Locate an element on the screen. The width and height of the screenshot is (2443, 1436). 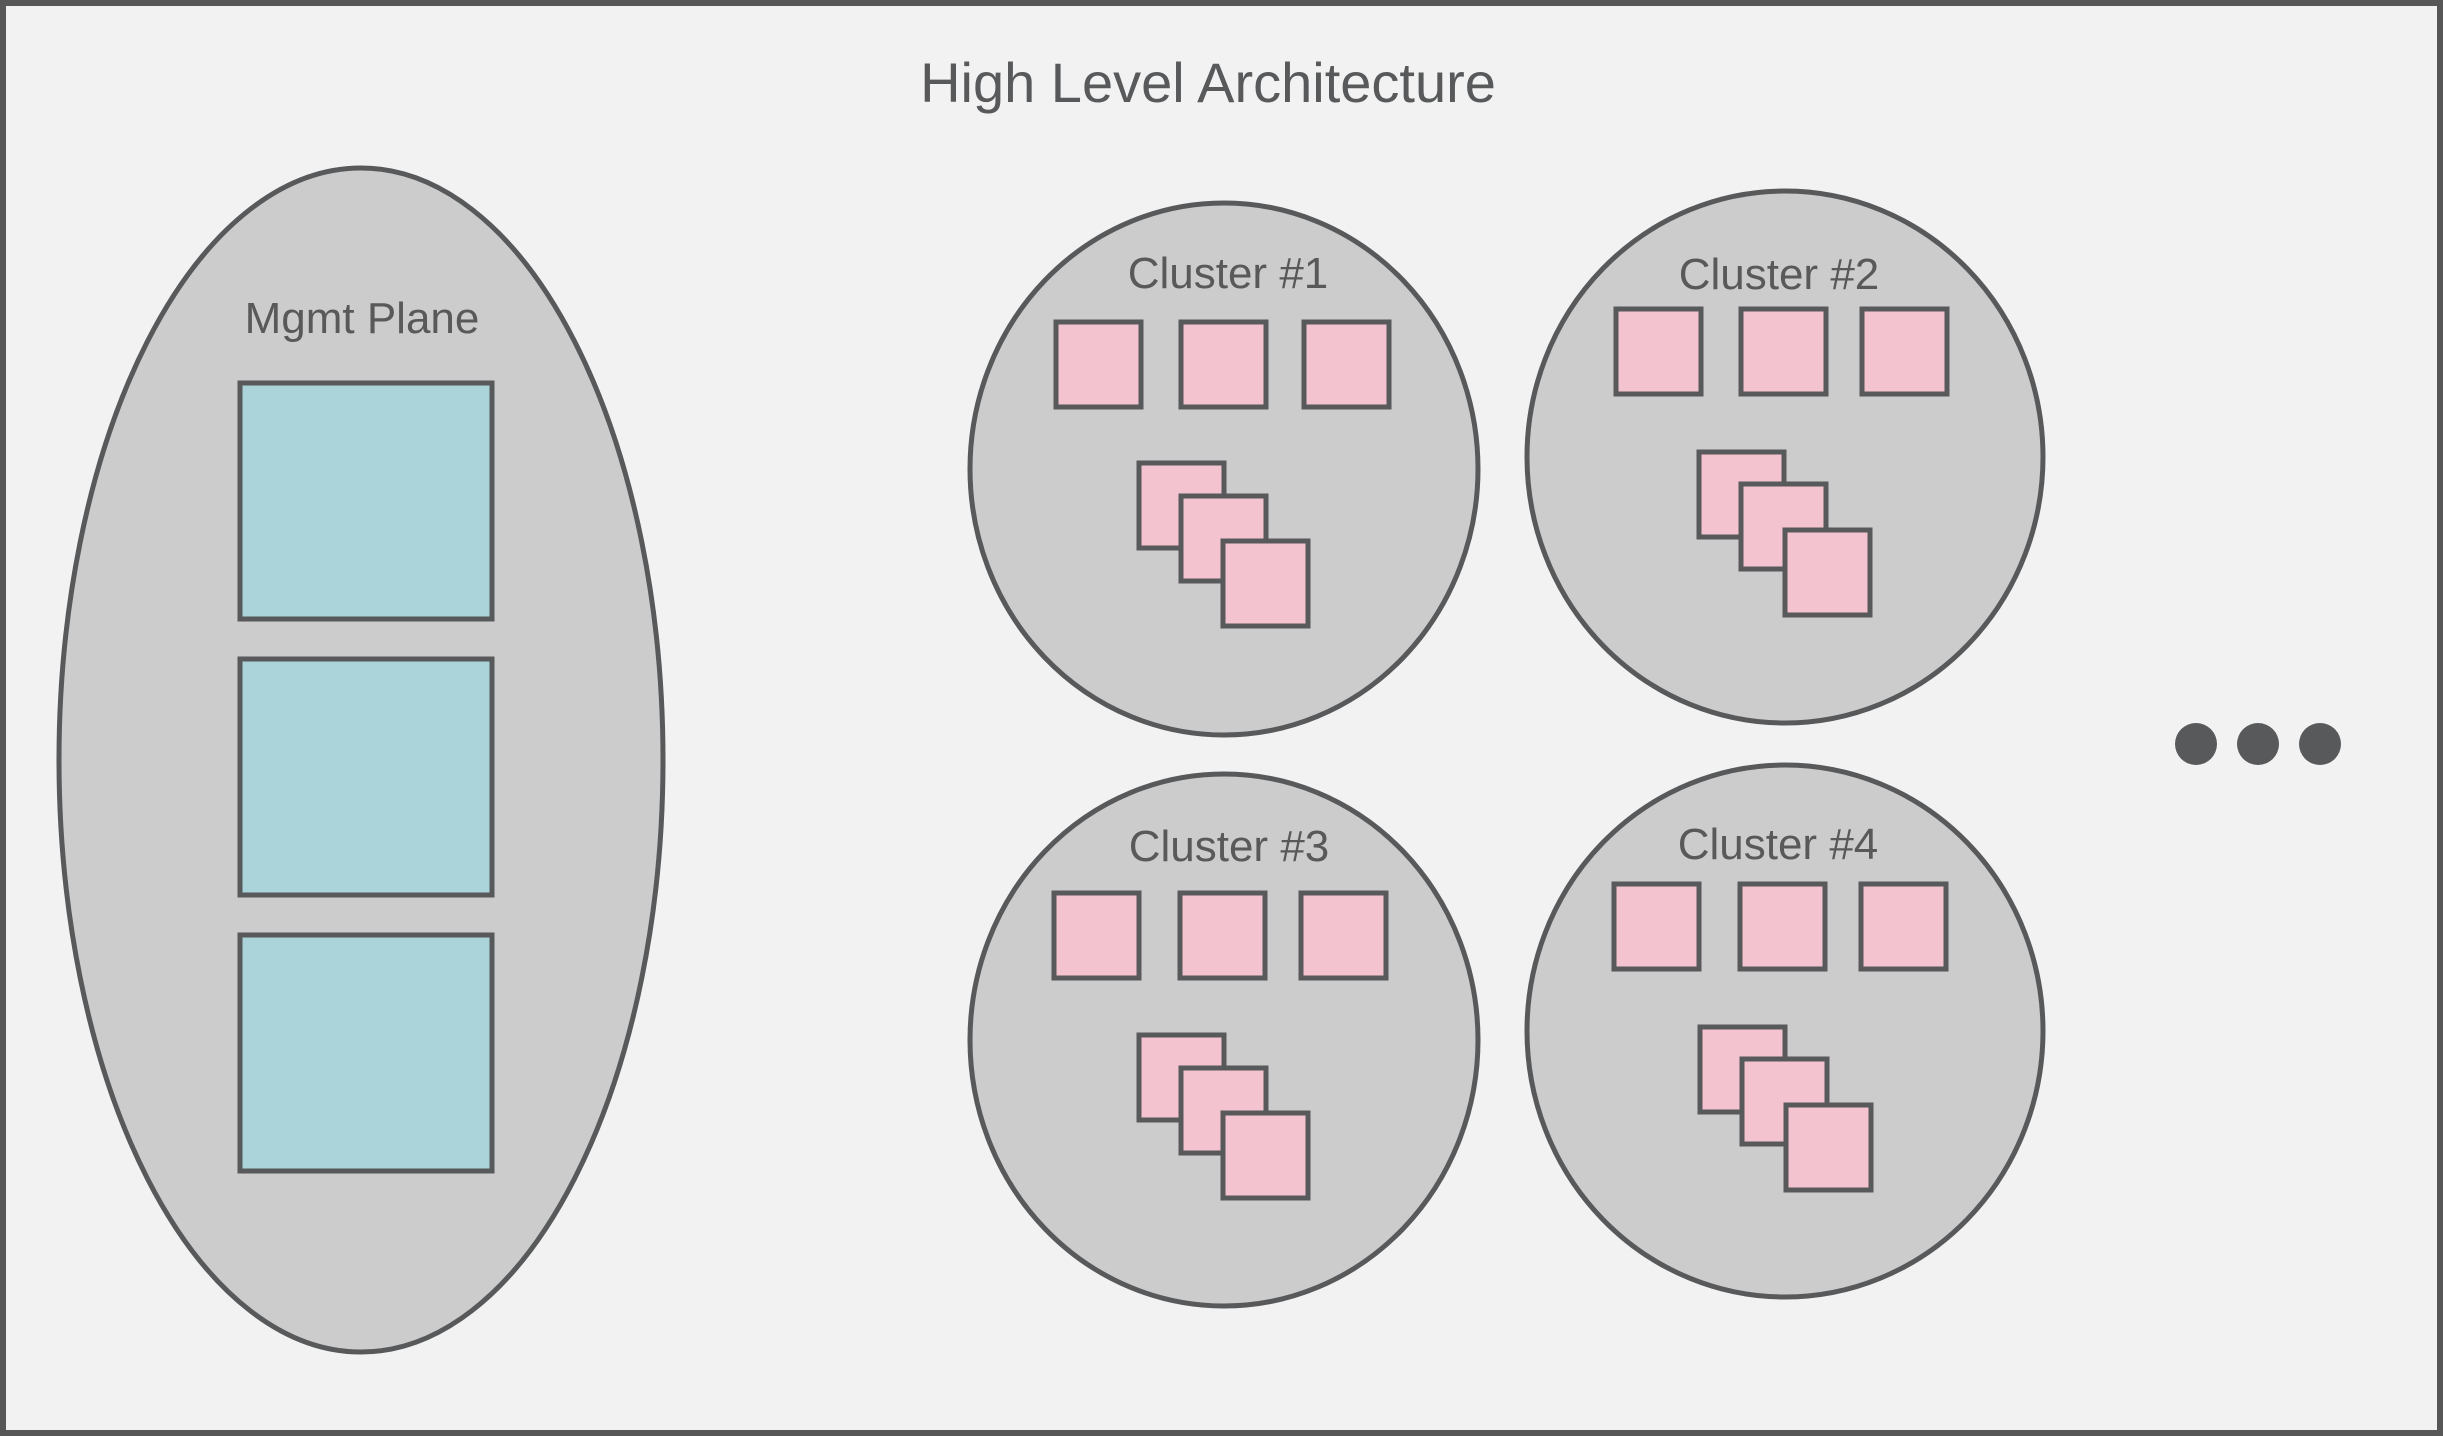
cluster-3-group: Cluster #3 is located at coordinates (1224, 1040).